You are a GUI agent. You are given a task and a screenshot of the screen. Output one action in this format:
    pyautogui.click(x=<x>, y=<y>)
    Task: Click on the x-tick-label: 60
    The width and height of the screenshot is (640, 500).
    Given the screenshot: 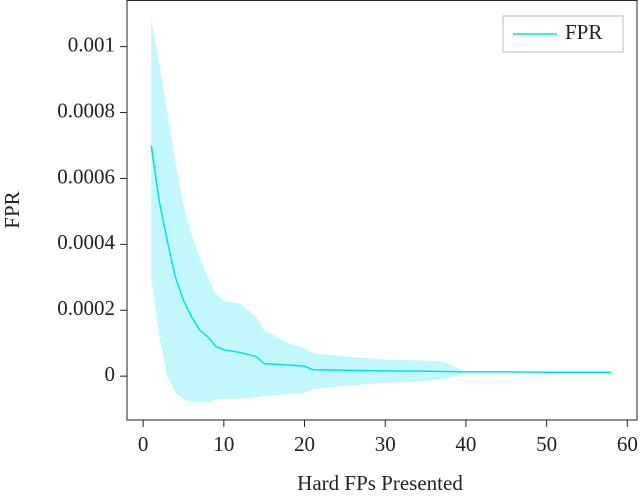 What is the action you would take?
    pyautogui.click(x=627, y=444)
    